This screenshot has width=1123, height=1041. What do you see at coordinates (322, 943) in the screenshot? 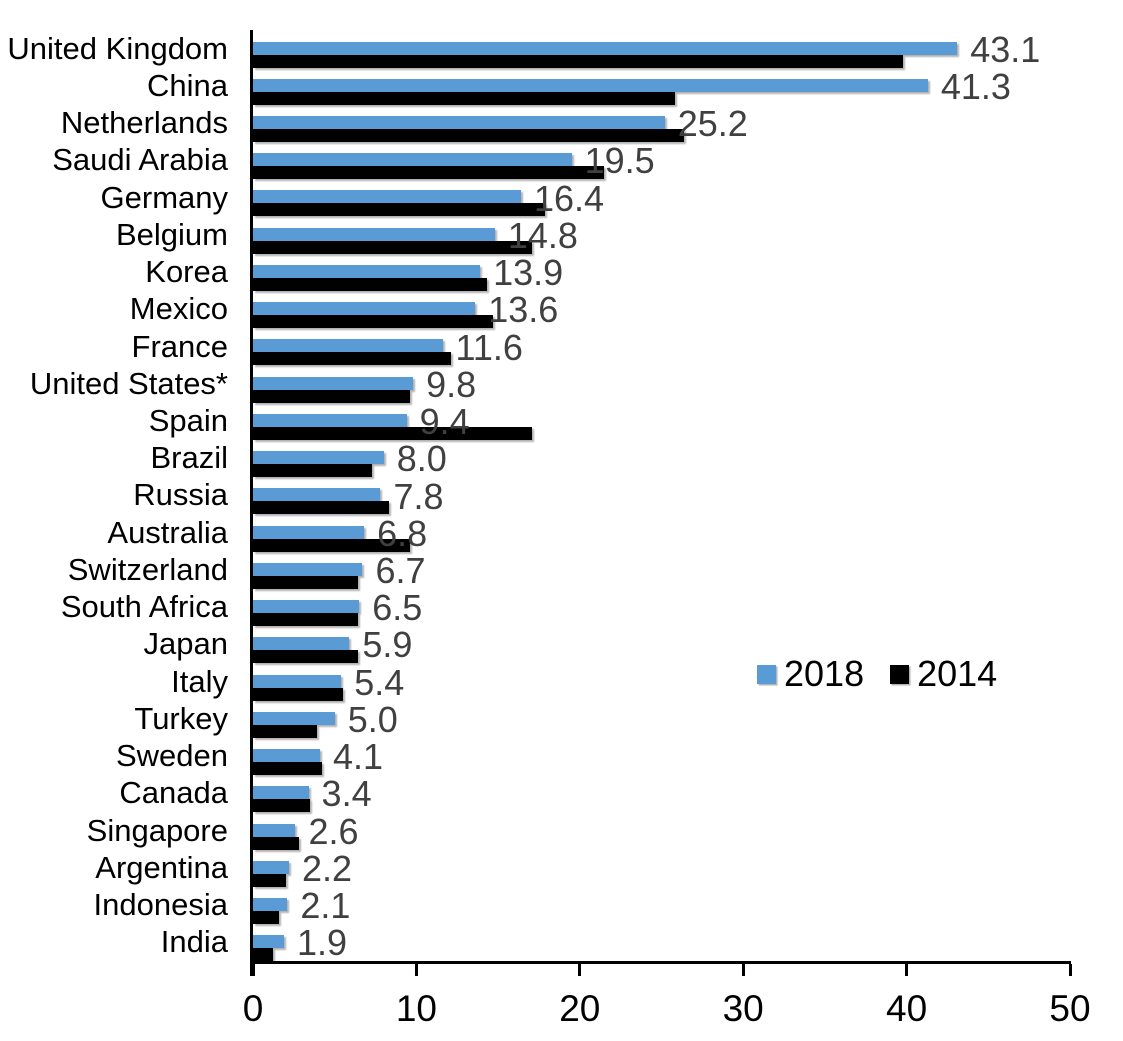
I see `value-label: 1.9` at bounding box center [322, 943].